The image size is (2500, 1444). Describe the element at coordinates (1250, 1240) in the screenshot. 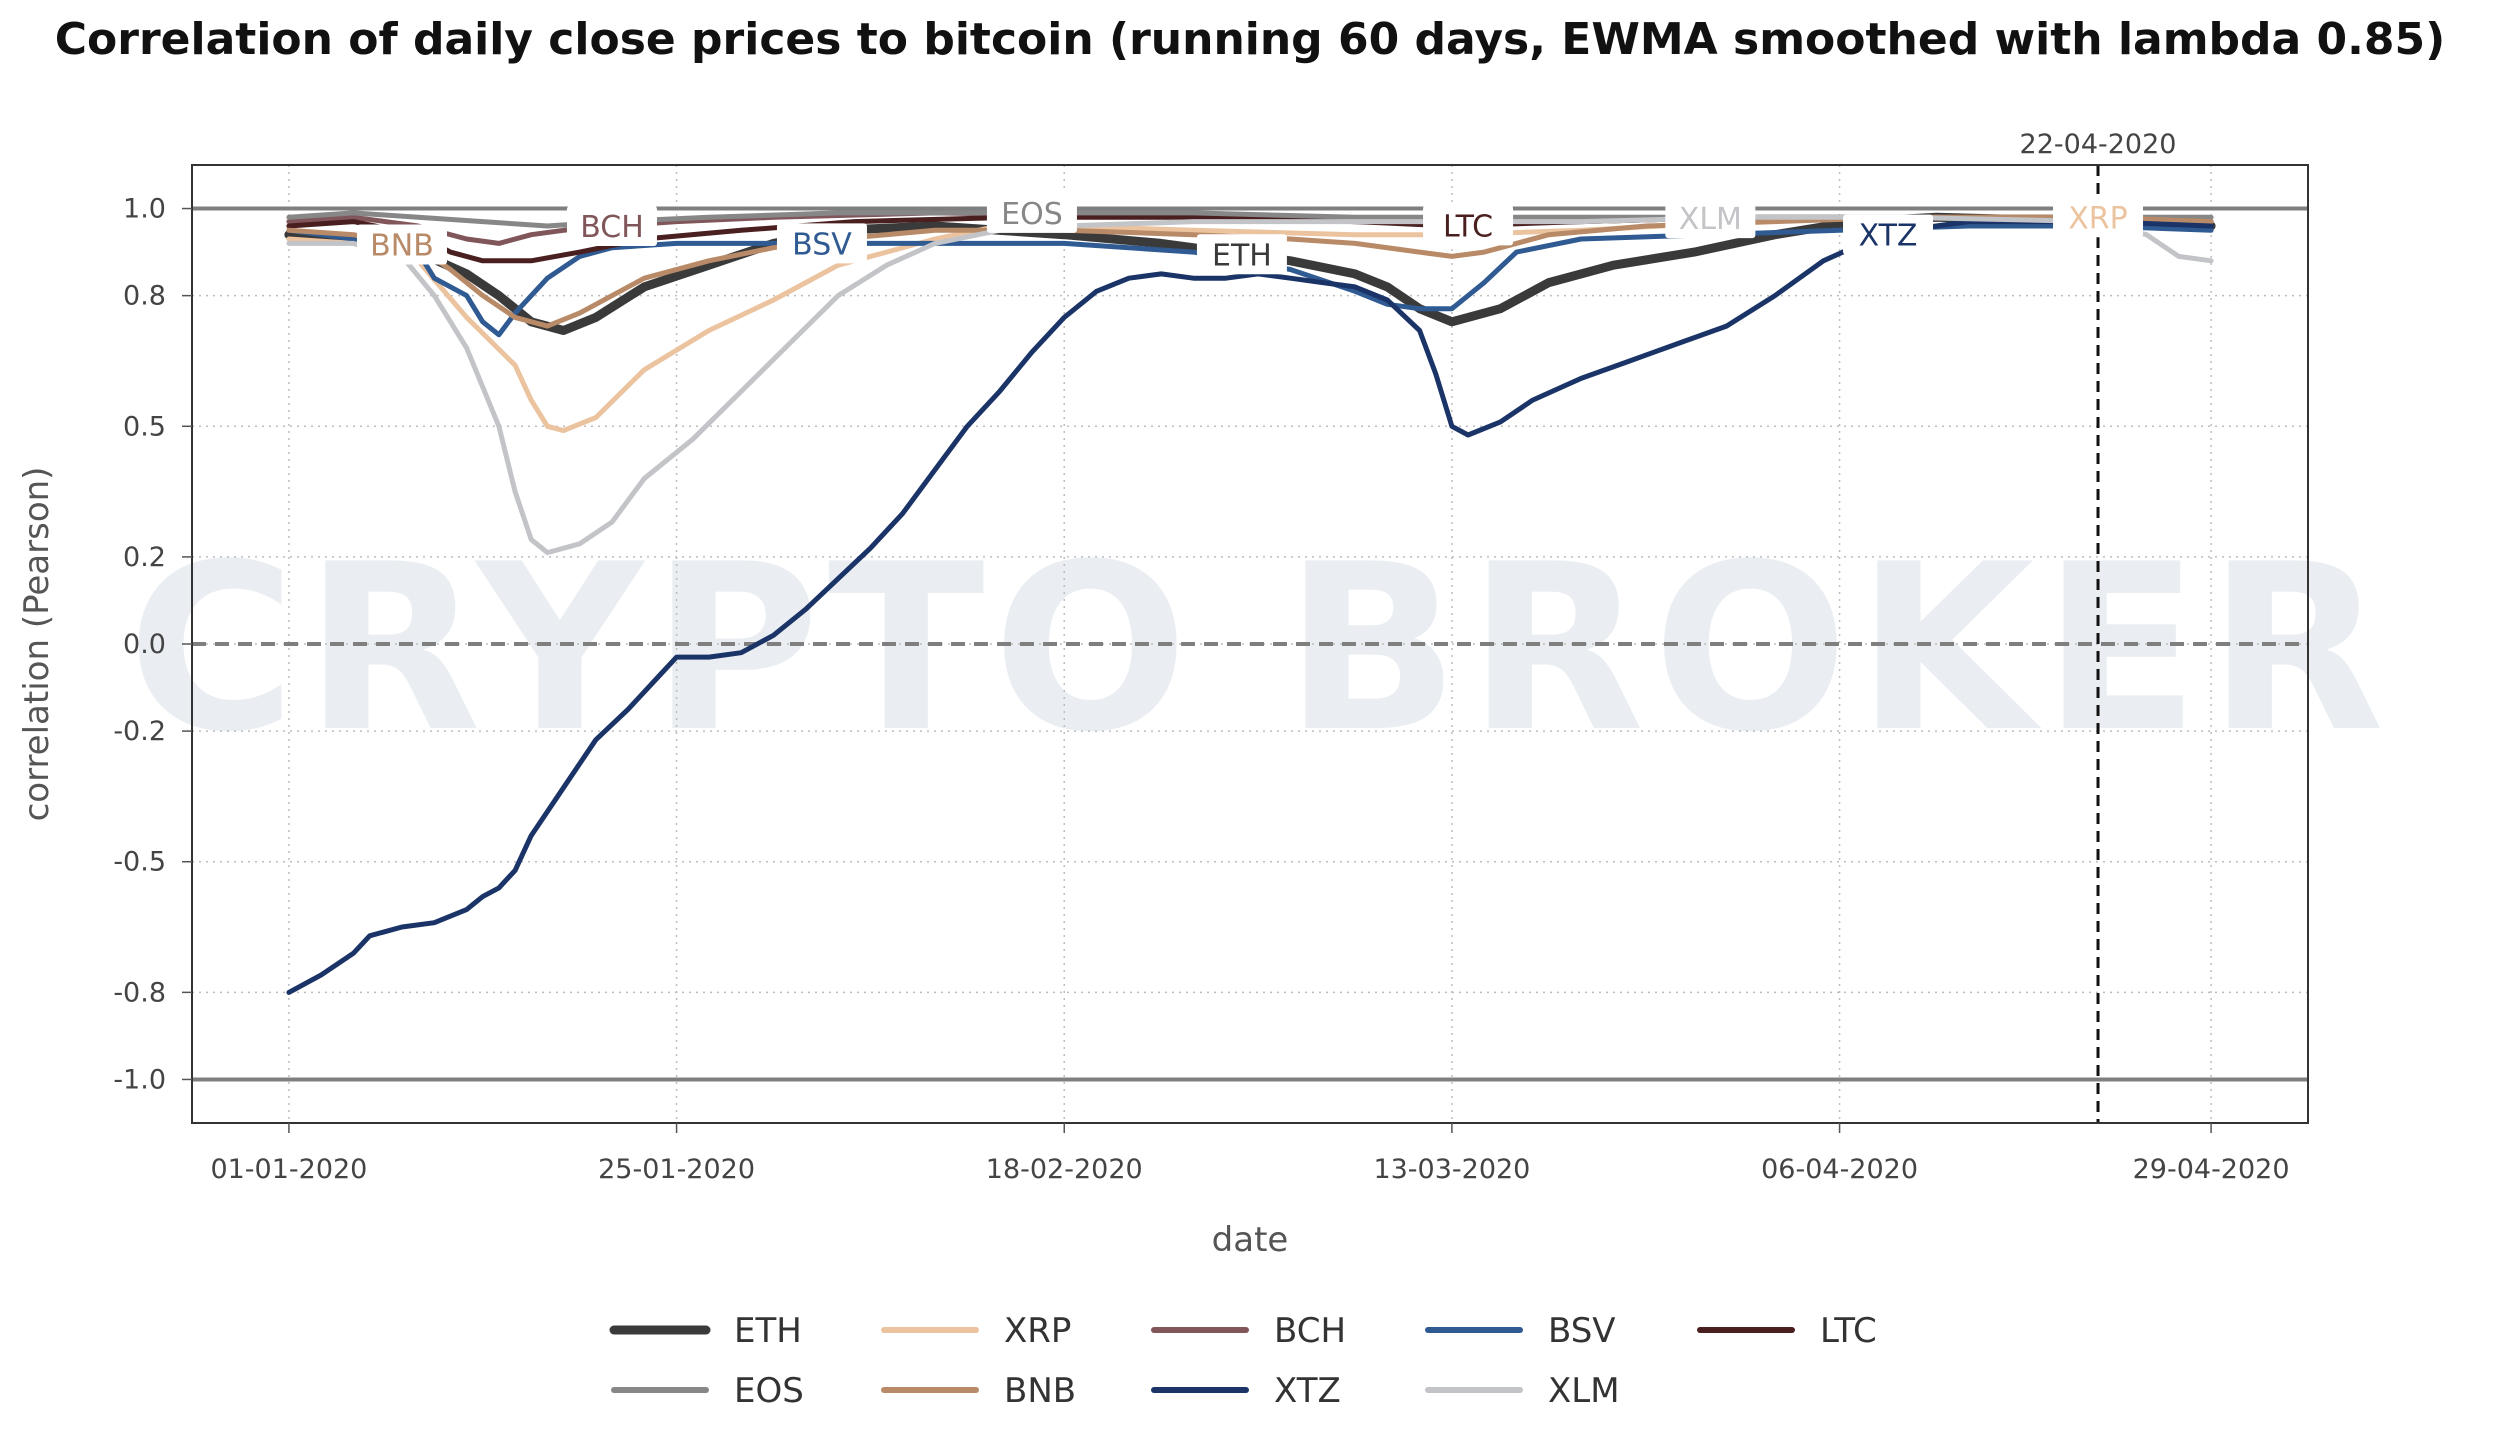

I see `x-axis-title: date` at that location.